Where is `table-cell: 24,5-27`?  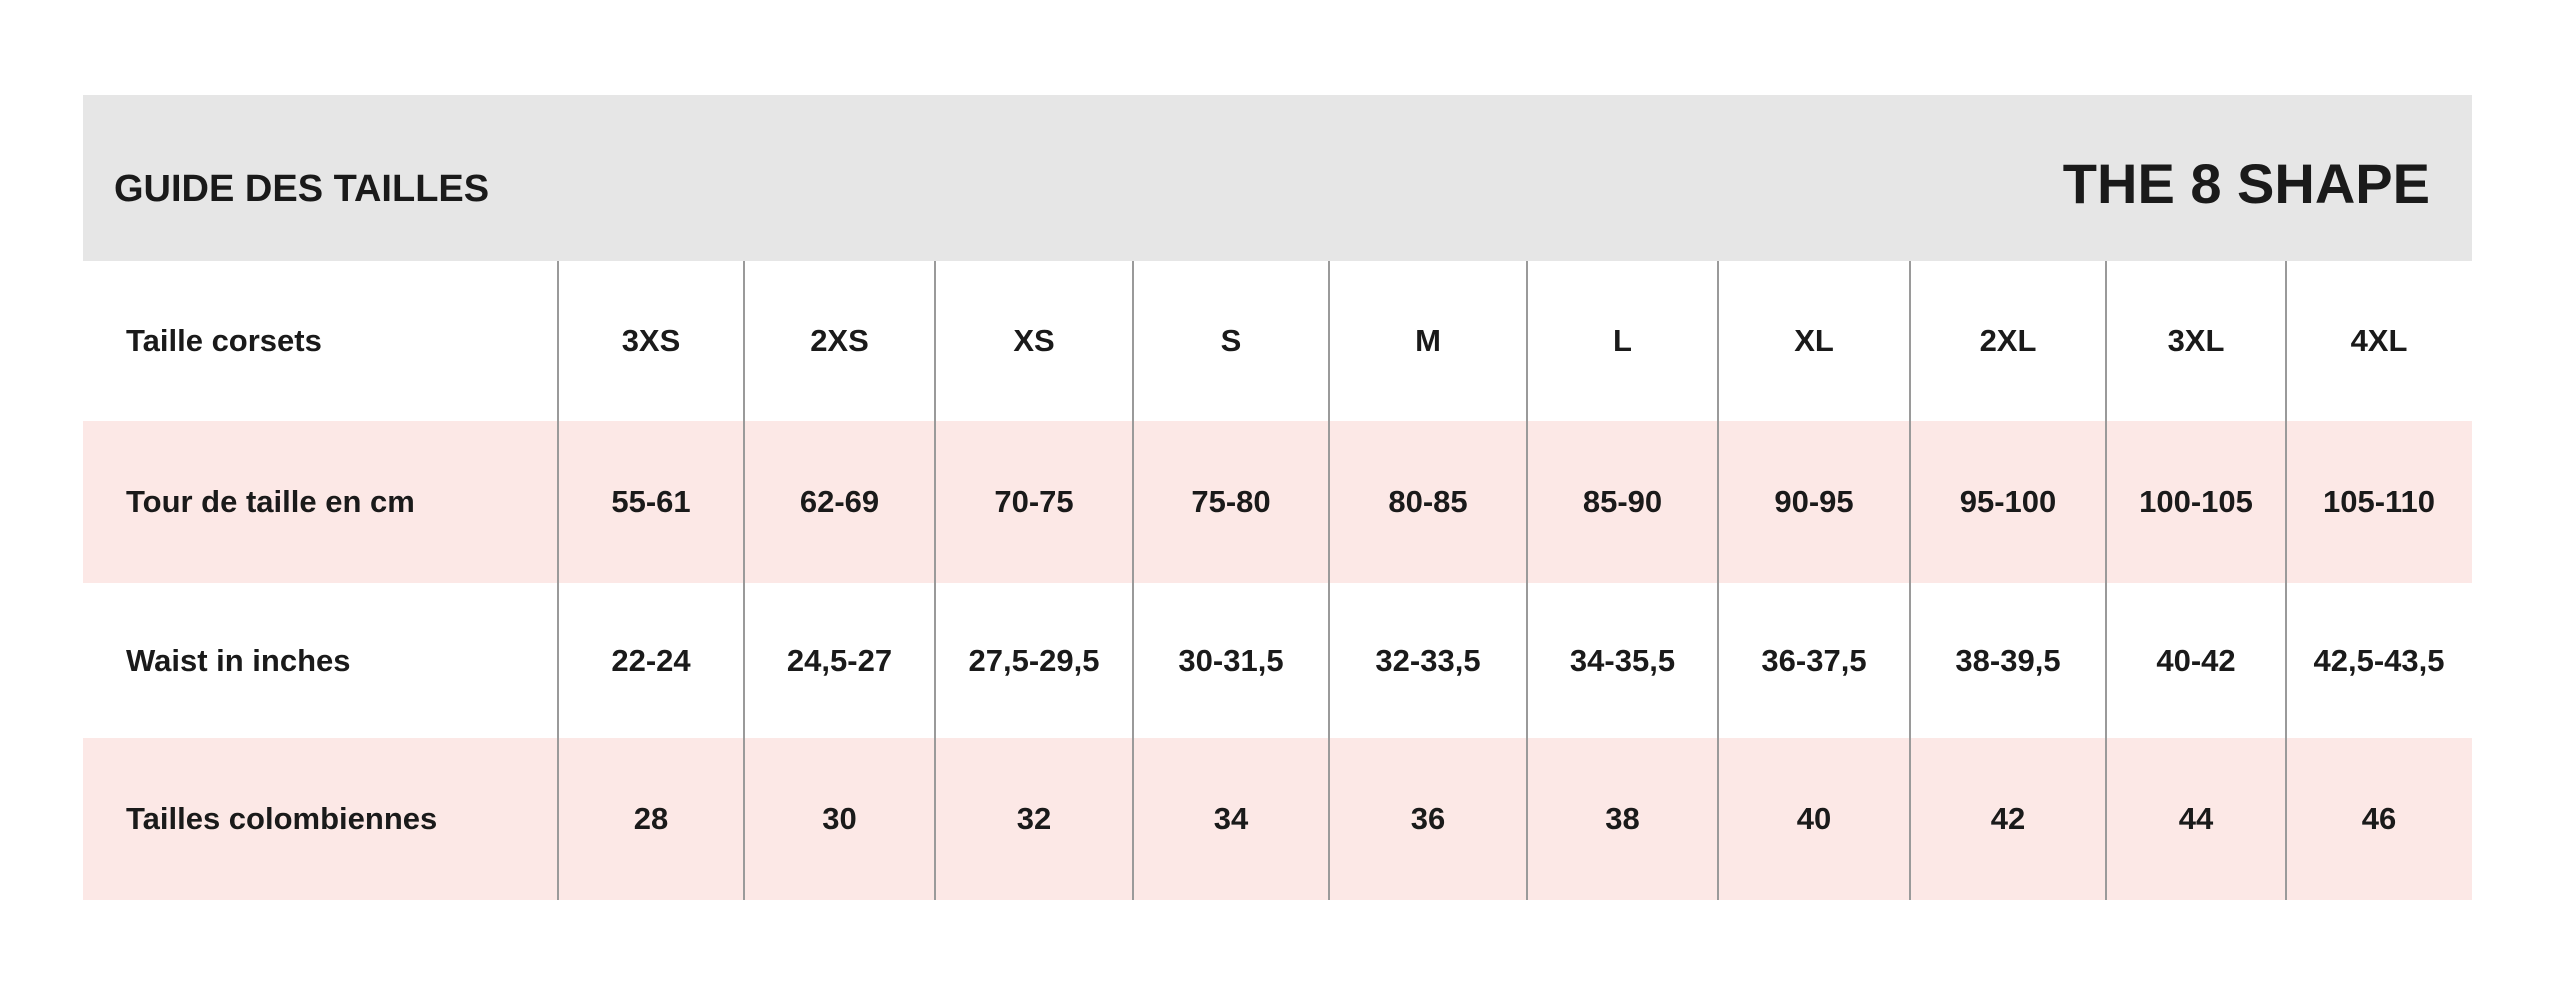 table-cell: 24,5-27 is located at coordinates (839, 660).